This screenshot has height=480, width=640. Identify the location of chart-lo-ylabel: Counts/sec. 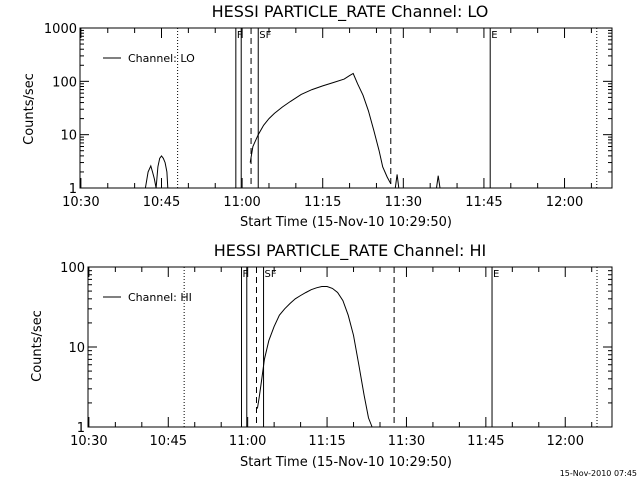
(29, 109).